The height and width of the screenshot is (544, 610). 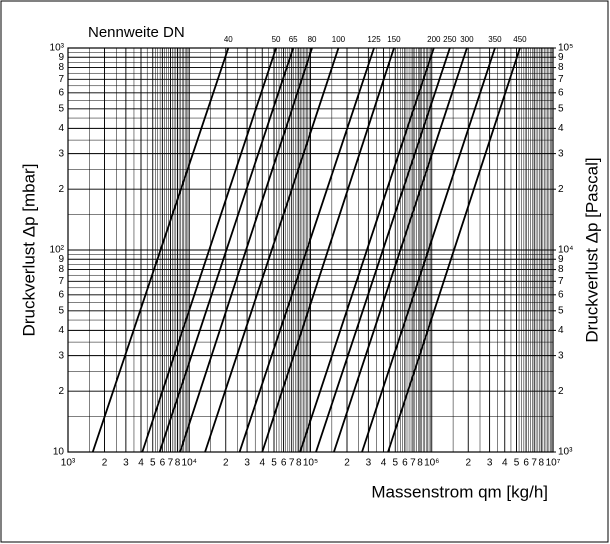 I want to click on y-tick-label: 10, so click(x=59, y=452).